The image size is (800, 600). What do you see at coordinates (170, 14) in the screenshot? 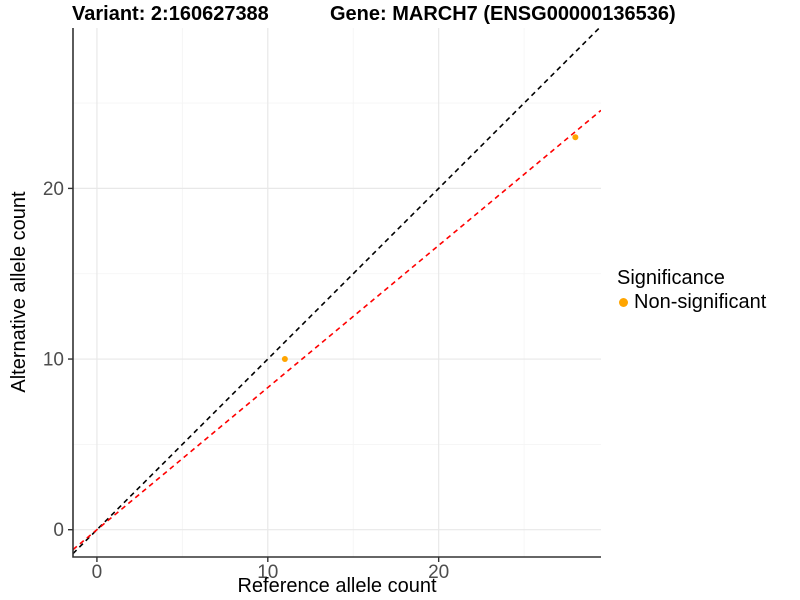
I see `plot-title-variant: Variant: 2:160627388` at bounding box center [170, 14].